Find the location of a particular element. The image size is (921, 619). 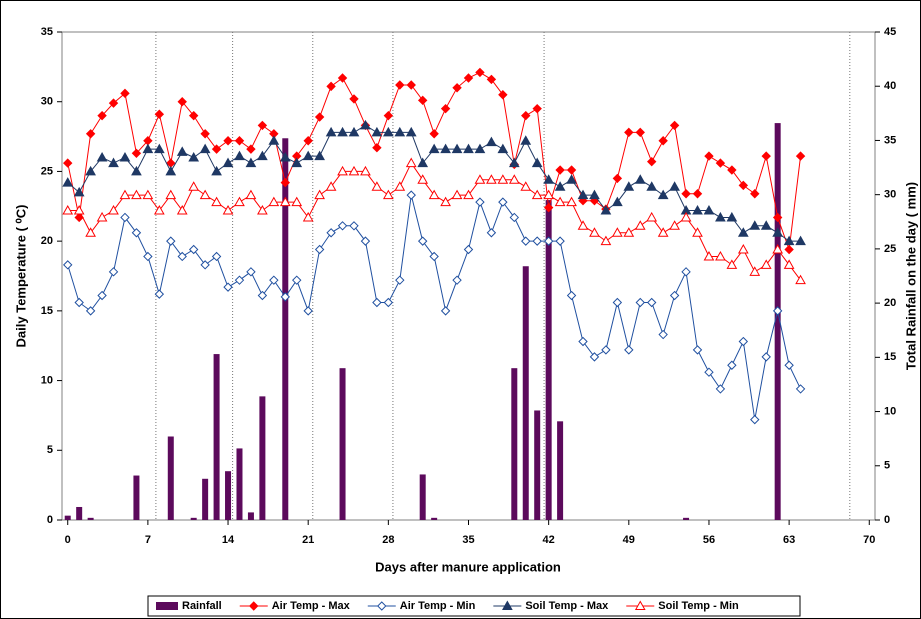

y2-tick-label: 30 is located at coordinates (890, 195).